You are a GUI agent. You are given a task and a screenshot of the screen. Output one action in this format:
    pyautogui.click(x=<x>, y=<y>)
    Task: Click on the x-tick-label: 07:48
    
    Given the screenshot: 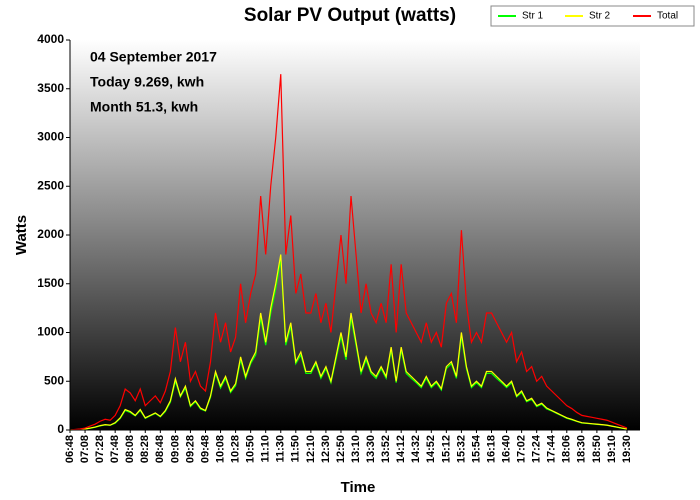 What is the action you would take?
    pyautogui.click(x=115, y=449)
    